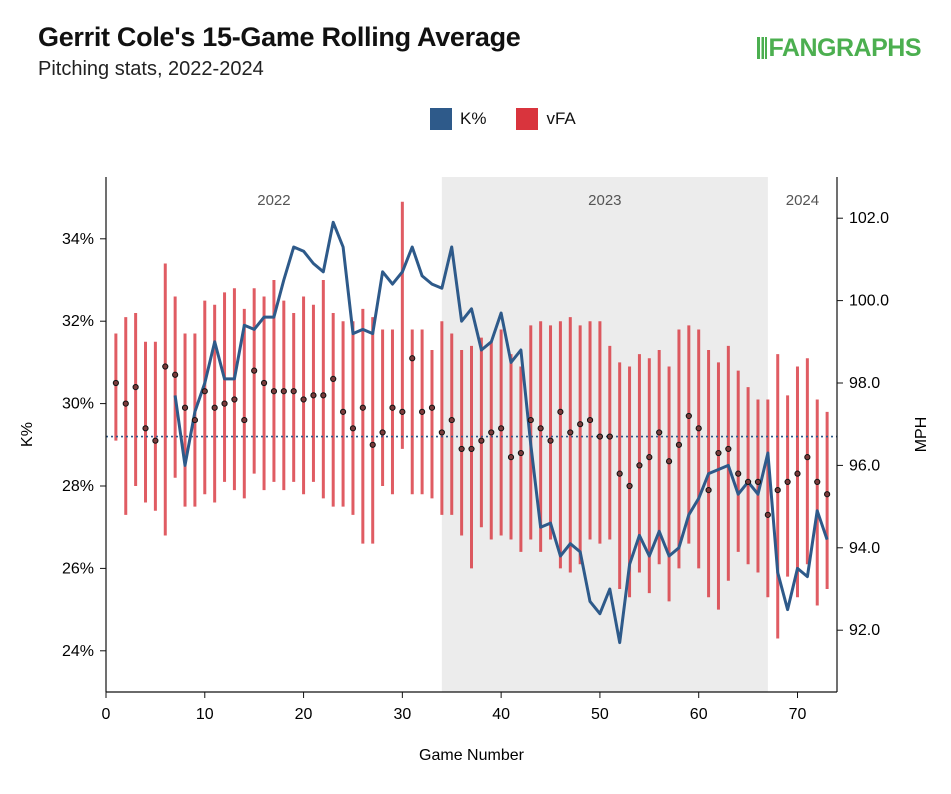 The height and width of the screenshot is (794, 951). I want to click on y-left-tick-label: 24%, so click(78, 651).